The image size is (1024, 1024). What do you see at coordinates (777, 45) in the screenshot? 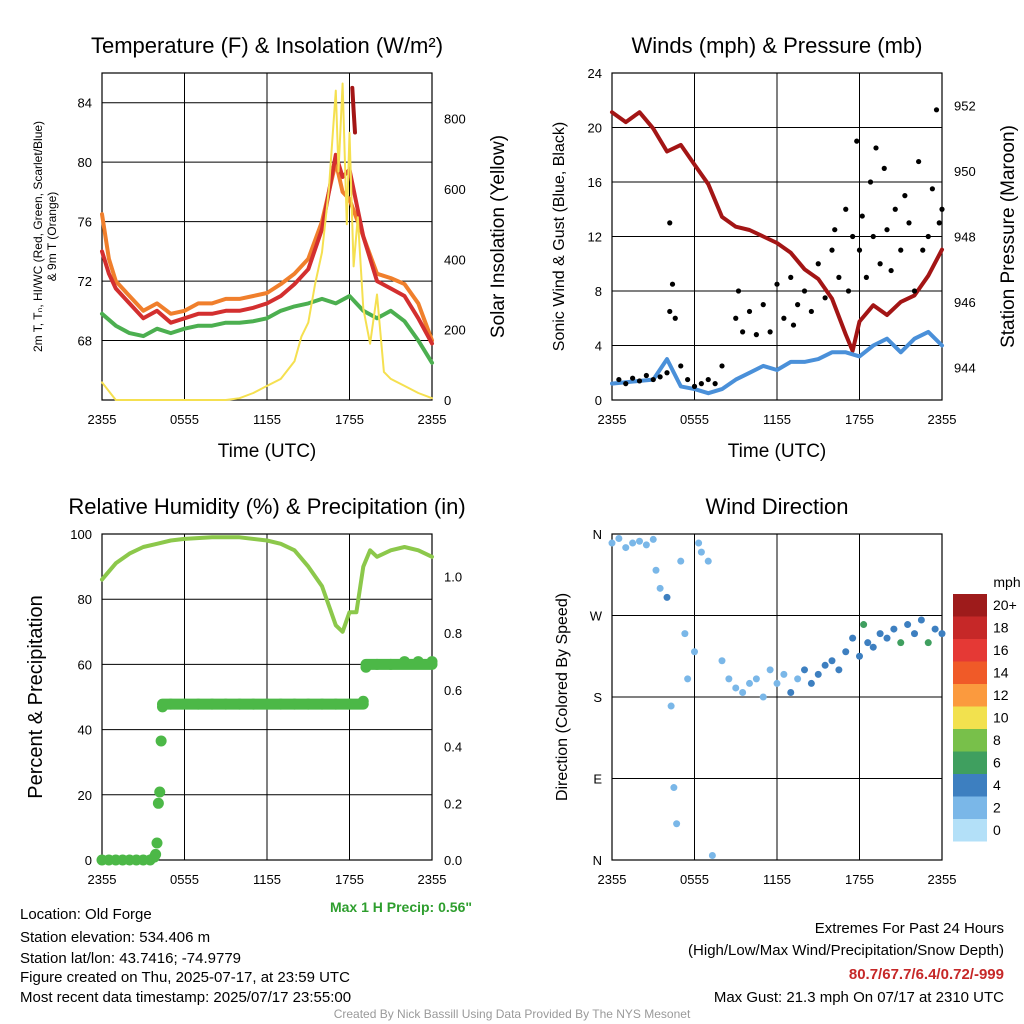
I see `chart-title: Winds (mph) & Pressure (mb)` at bounding box center [777, 45].